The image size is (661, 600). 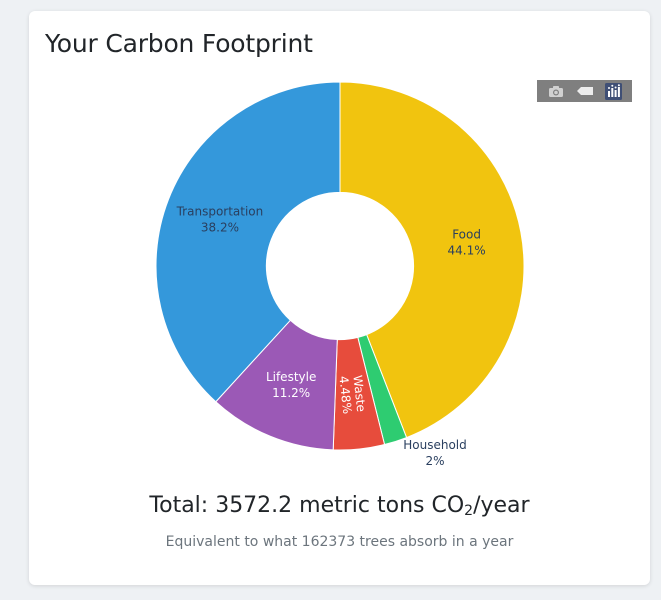 I want to click on total-footprint: Total: 3572.2 metric tons CO2/year, so click(x=339, y=506).